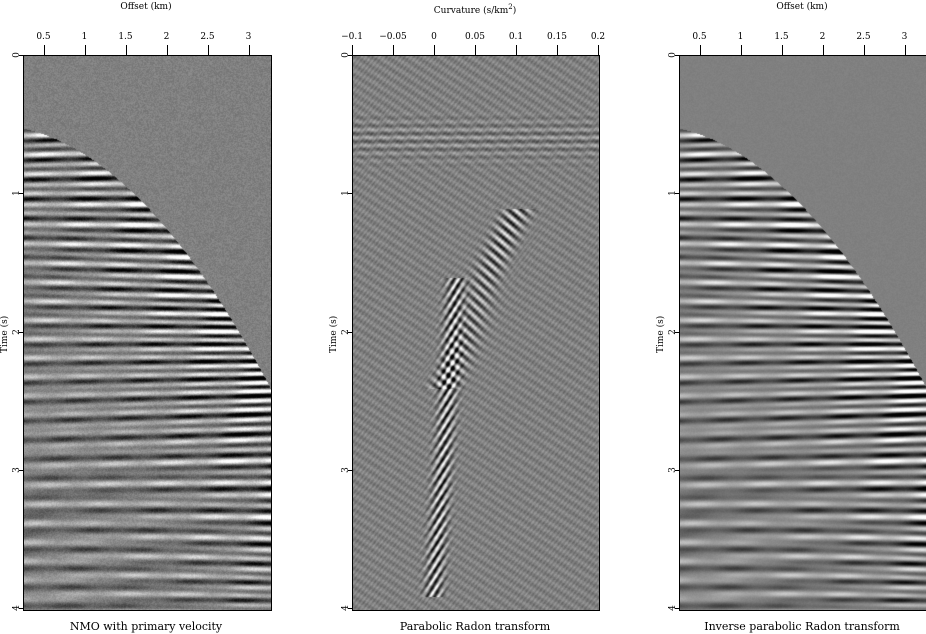  I want to click on x-tick-label: 0.05, so click(475, 37).